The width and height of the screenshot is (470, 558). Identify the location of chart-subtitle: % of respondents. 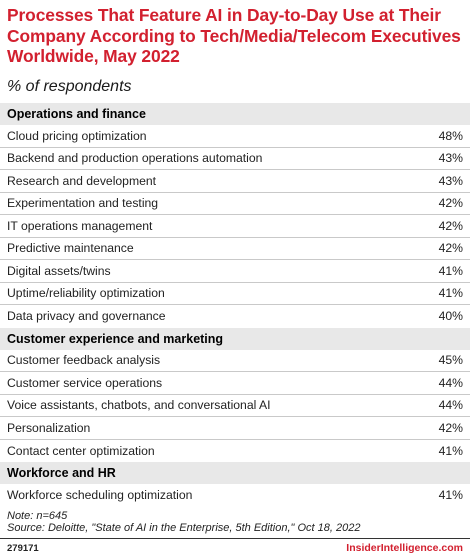
(69, 86).